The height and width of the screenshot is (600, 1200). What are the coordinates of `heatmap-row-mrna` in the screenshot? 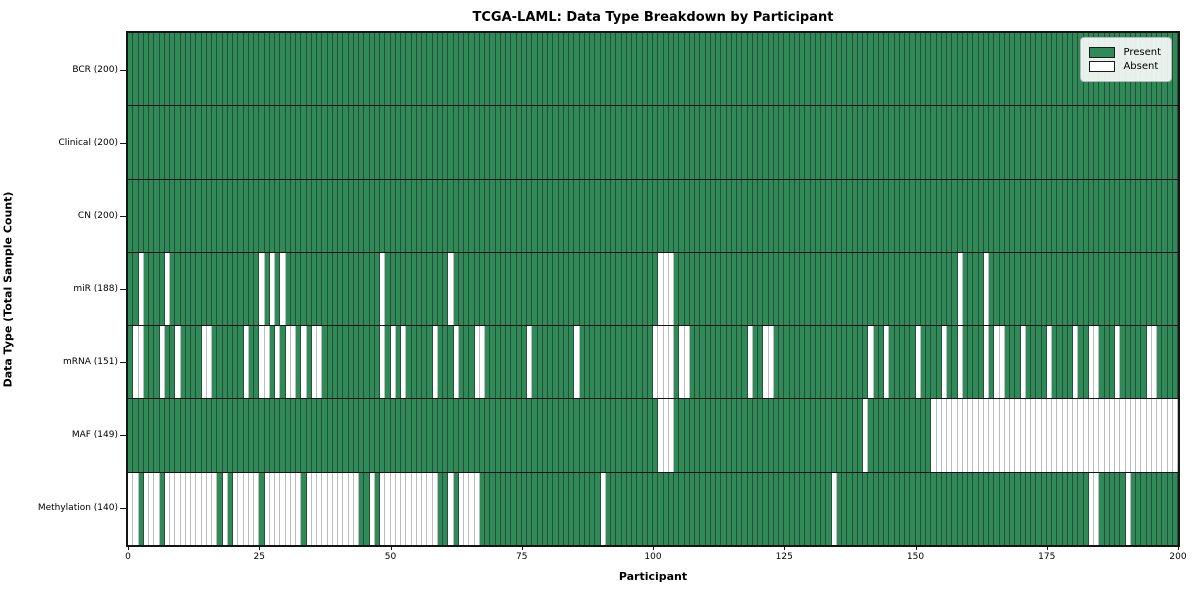 It's located at (653, 363).